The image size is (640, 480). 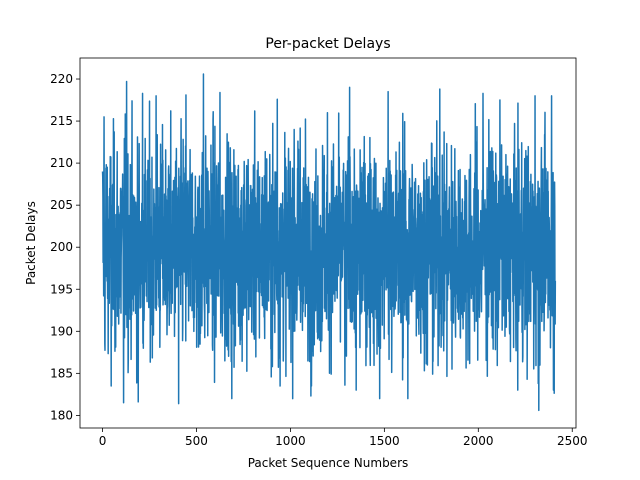 I want to click on y-tick-label: 195, so click(x=61, y=289).